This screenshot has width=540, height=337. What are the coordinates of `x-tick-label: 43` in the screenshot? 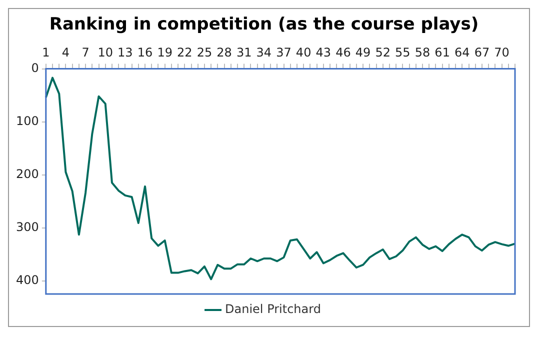 It's located at (324, 53).